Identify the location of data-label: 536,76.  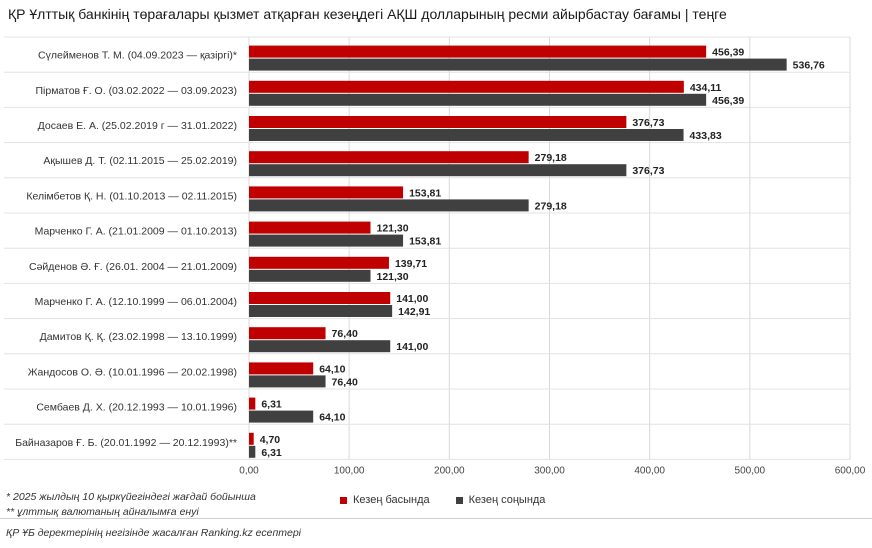
(809, 66).